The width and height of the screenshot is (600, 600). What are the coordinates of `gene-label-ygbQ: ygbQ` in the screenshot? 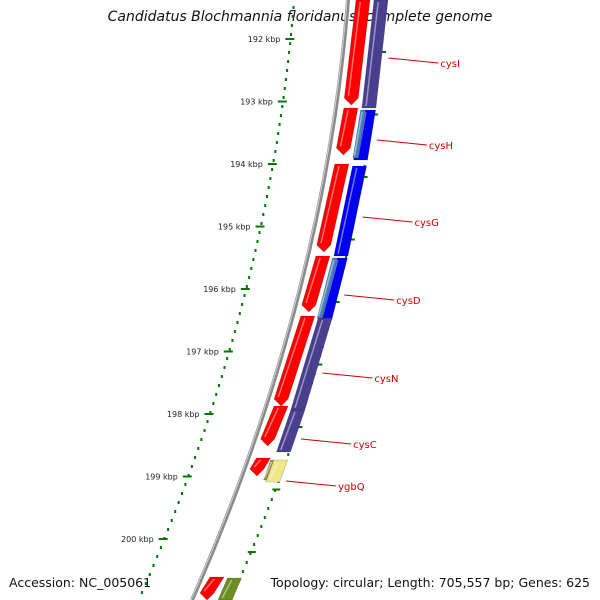 It's located at (351, 487).